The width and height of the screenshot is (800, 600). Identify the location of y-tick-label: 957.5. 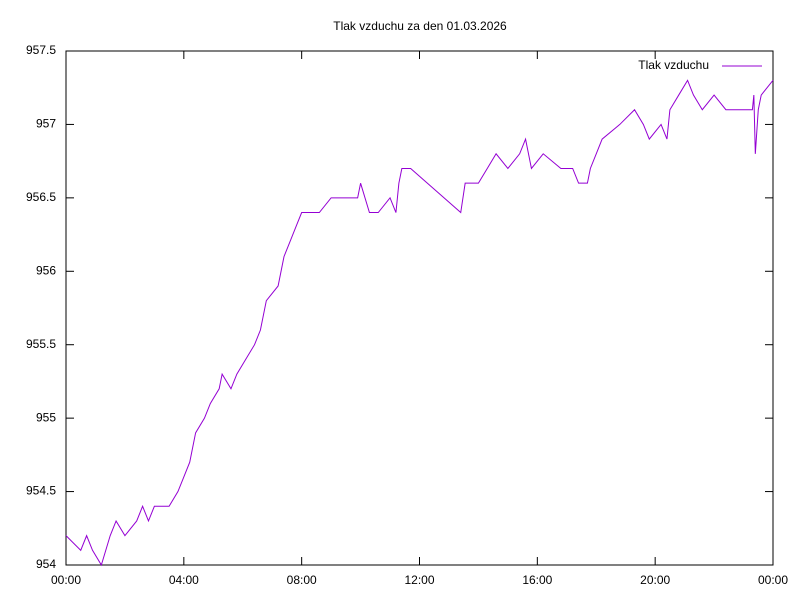
(41, 50).